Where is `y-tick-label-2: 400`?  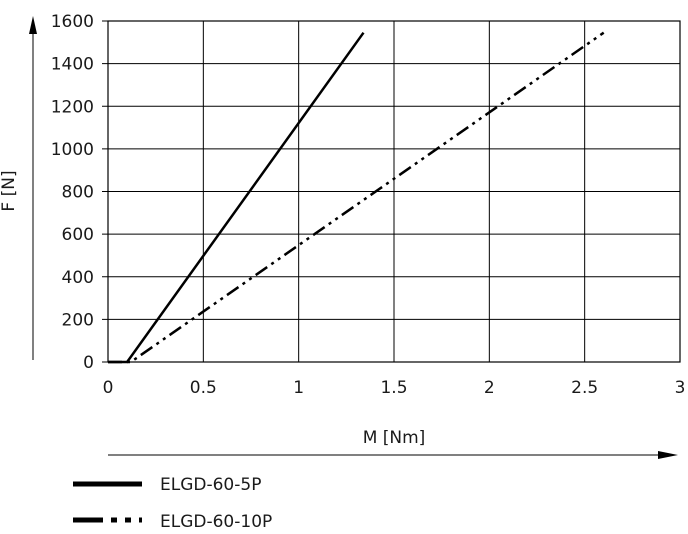 y-tick-label-2: 400 is located at coordinates (78, 278).